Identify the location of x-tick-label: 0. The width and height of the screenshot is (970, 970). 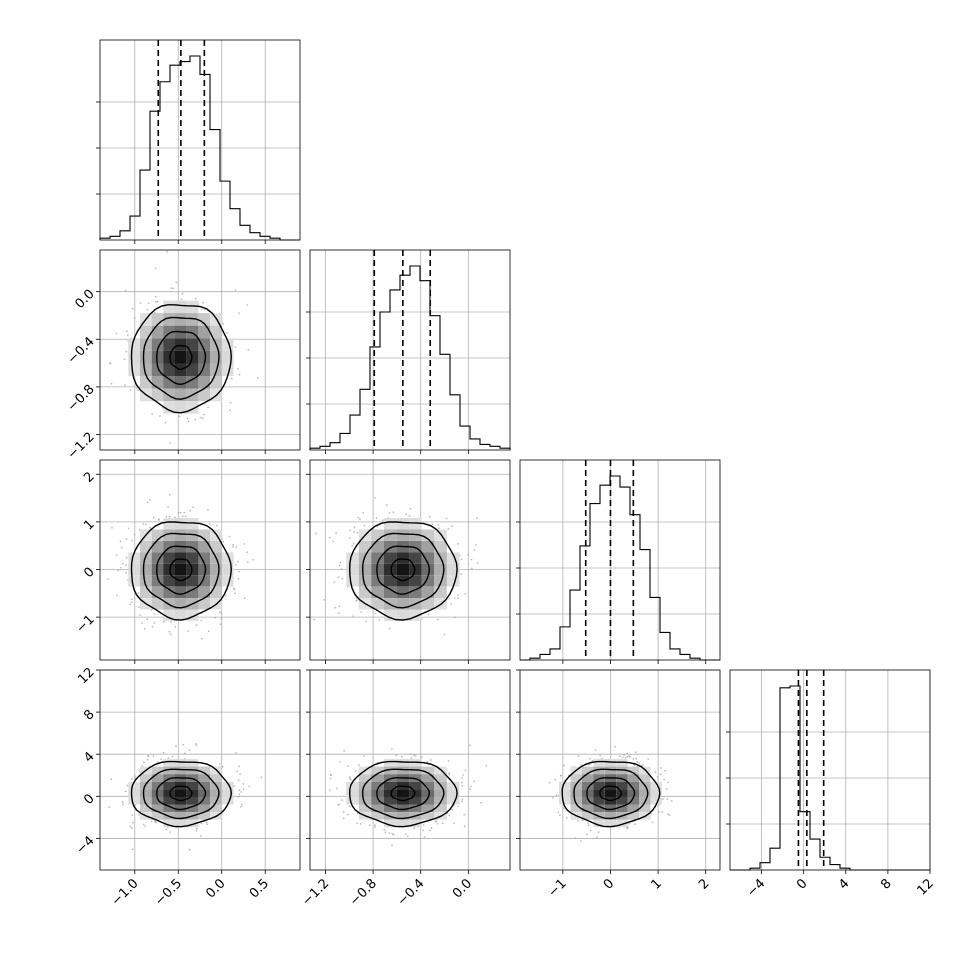
(802, 884).